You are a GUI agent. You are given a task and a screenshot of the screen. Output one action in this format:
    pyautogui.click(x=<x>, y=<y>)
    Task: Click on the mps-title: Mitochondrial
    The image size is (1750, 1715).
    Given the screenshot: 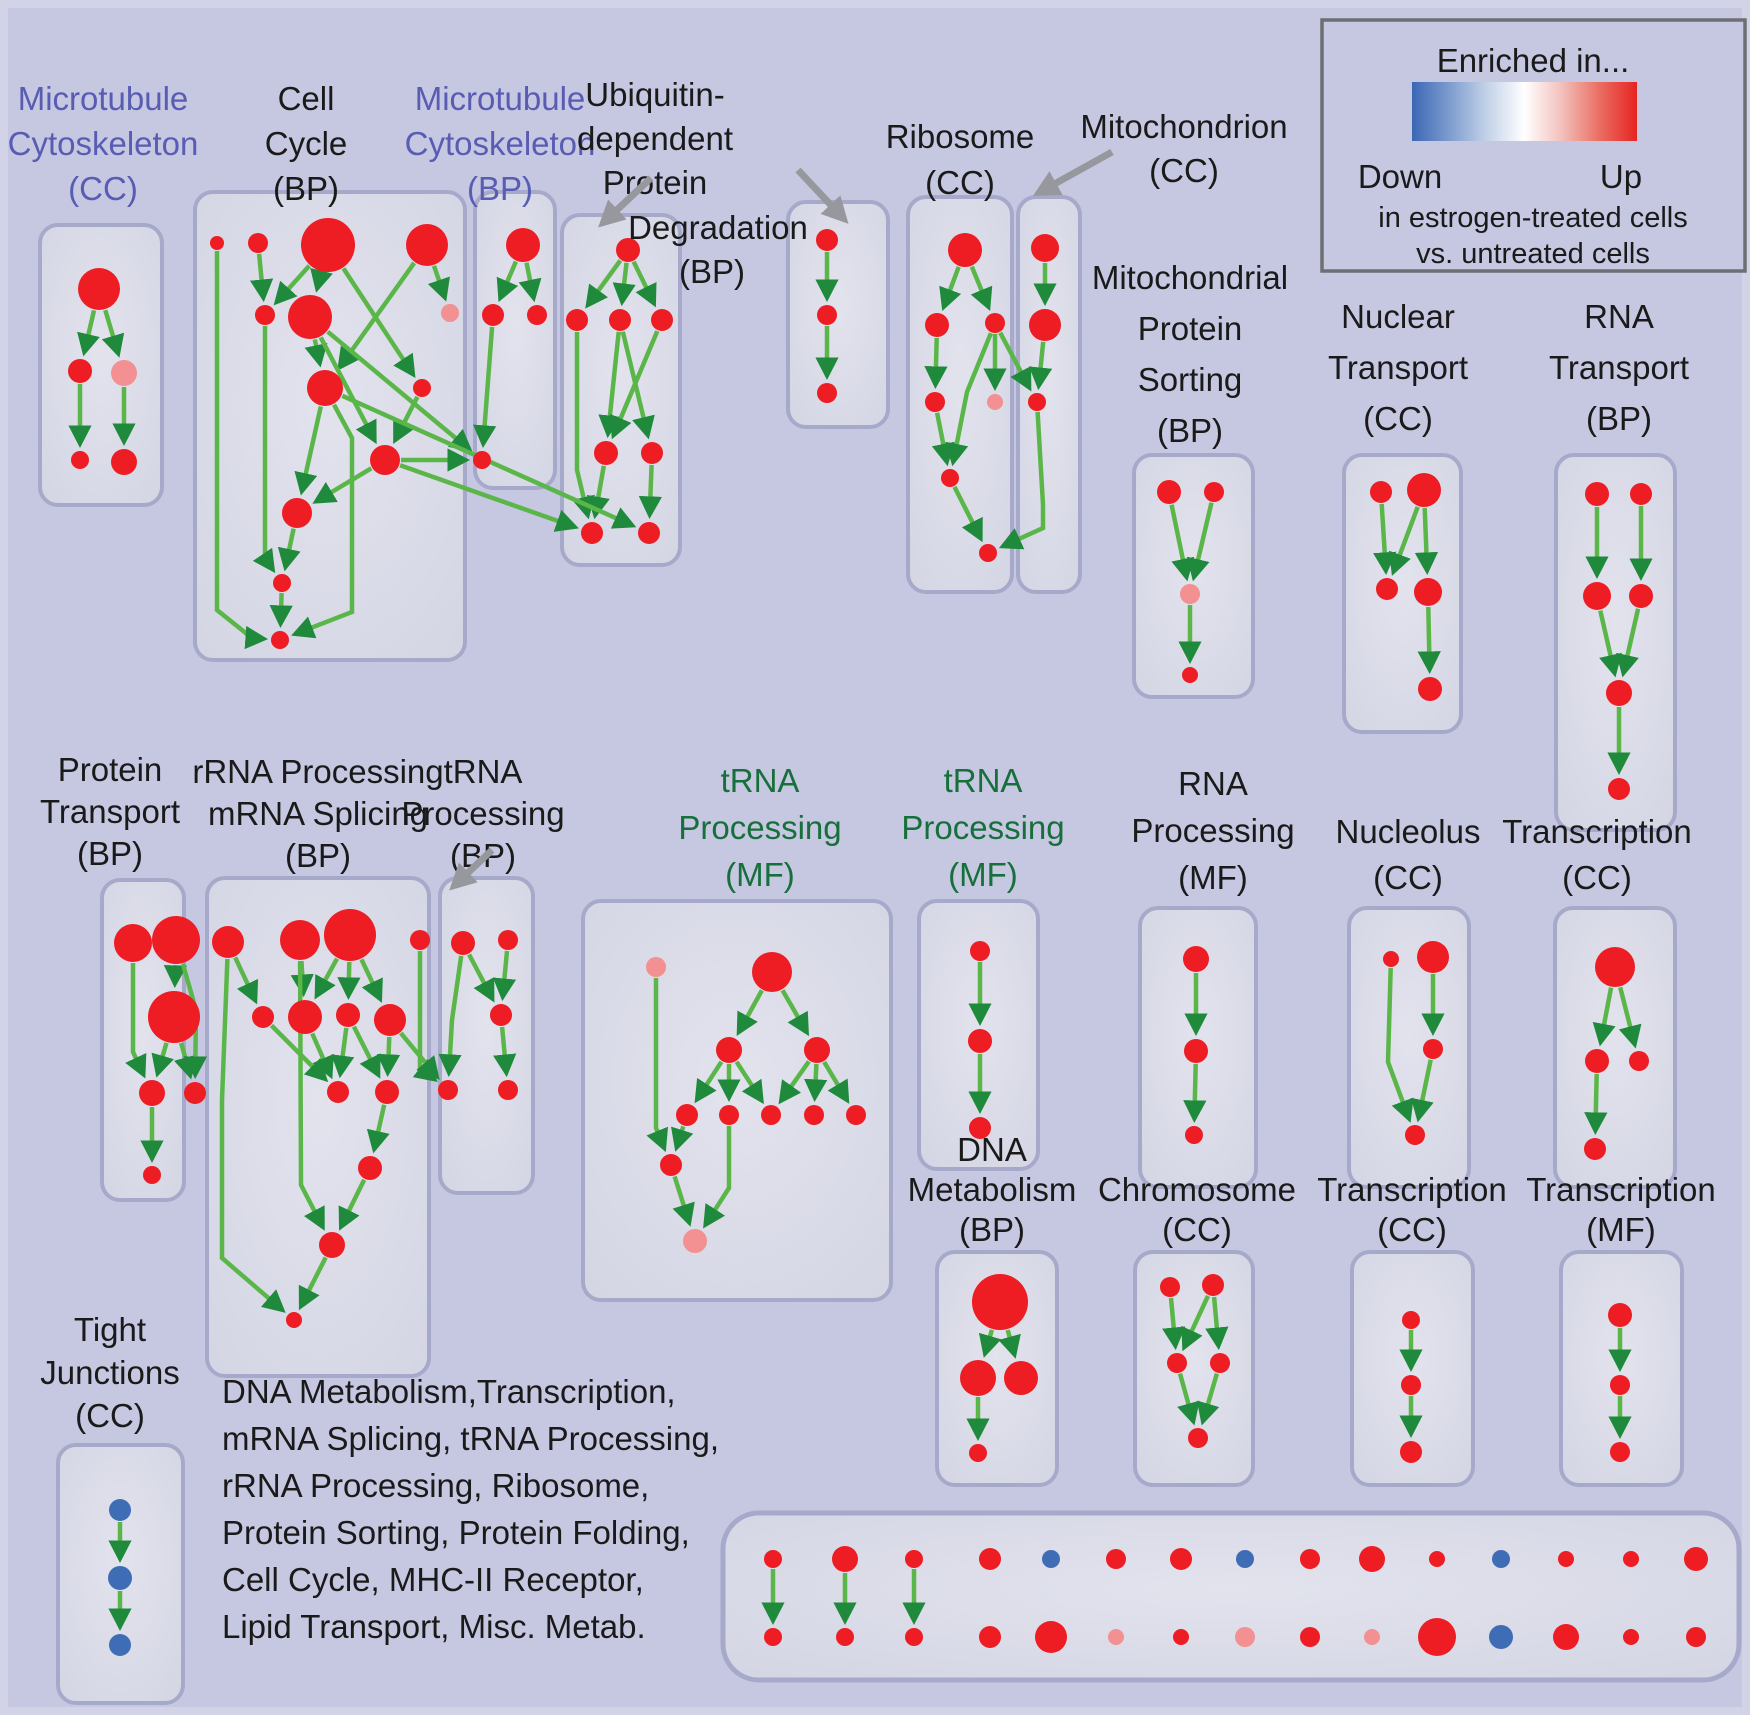 What is the action you would take?
    pyautogui.click(x=1190, y=277)
    